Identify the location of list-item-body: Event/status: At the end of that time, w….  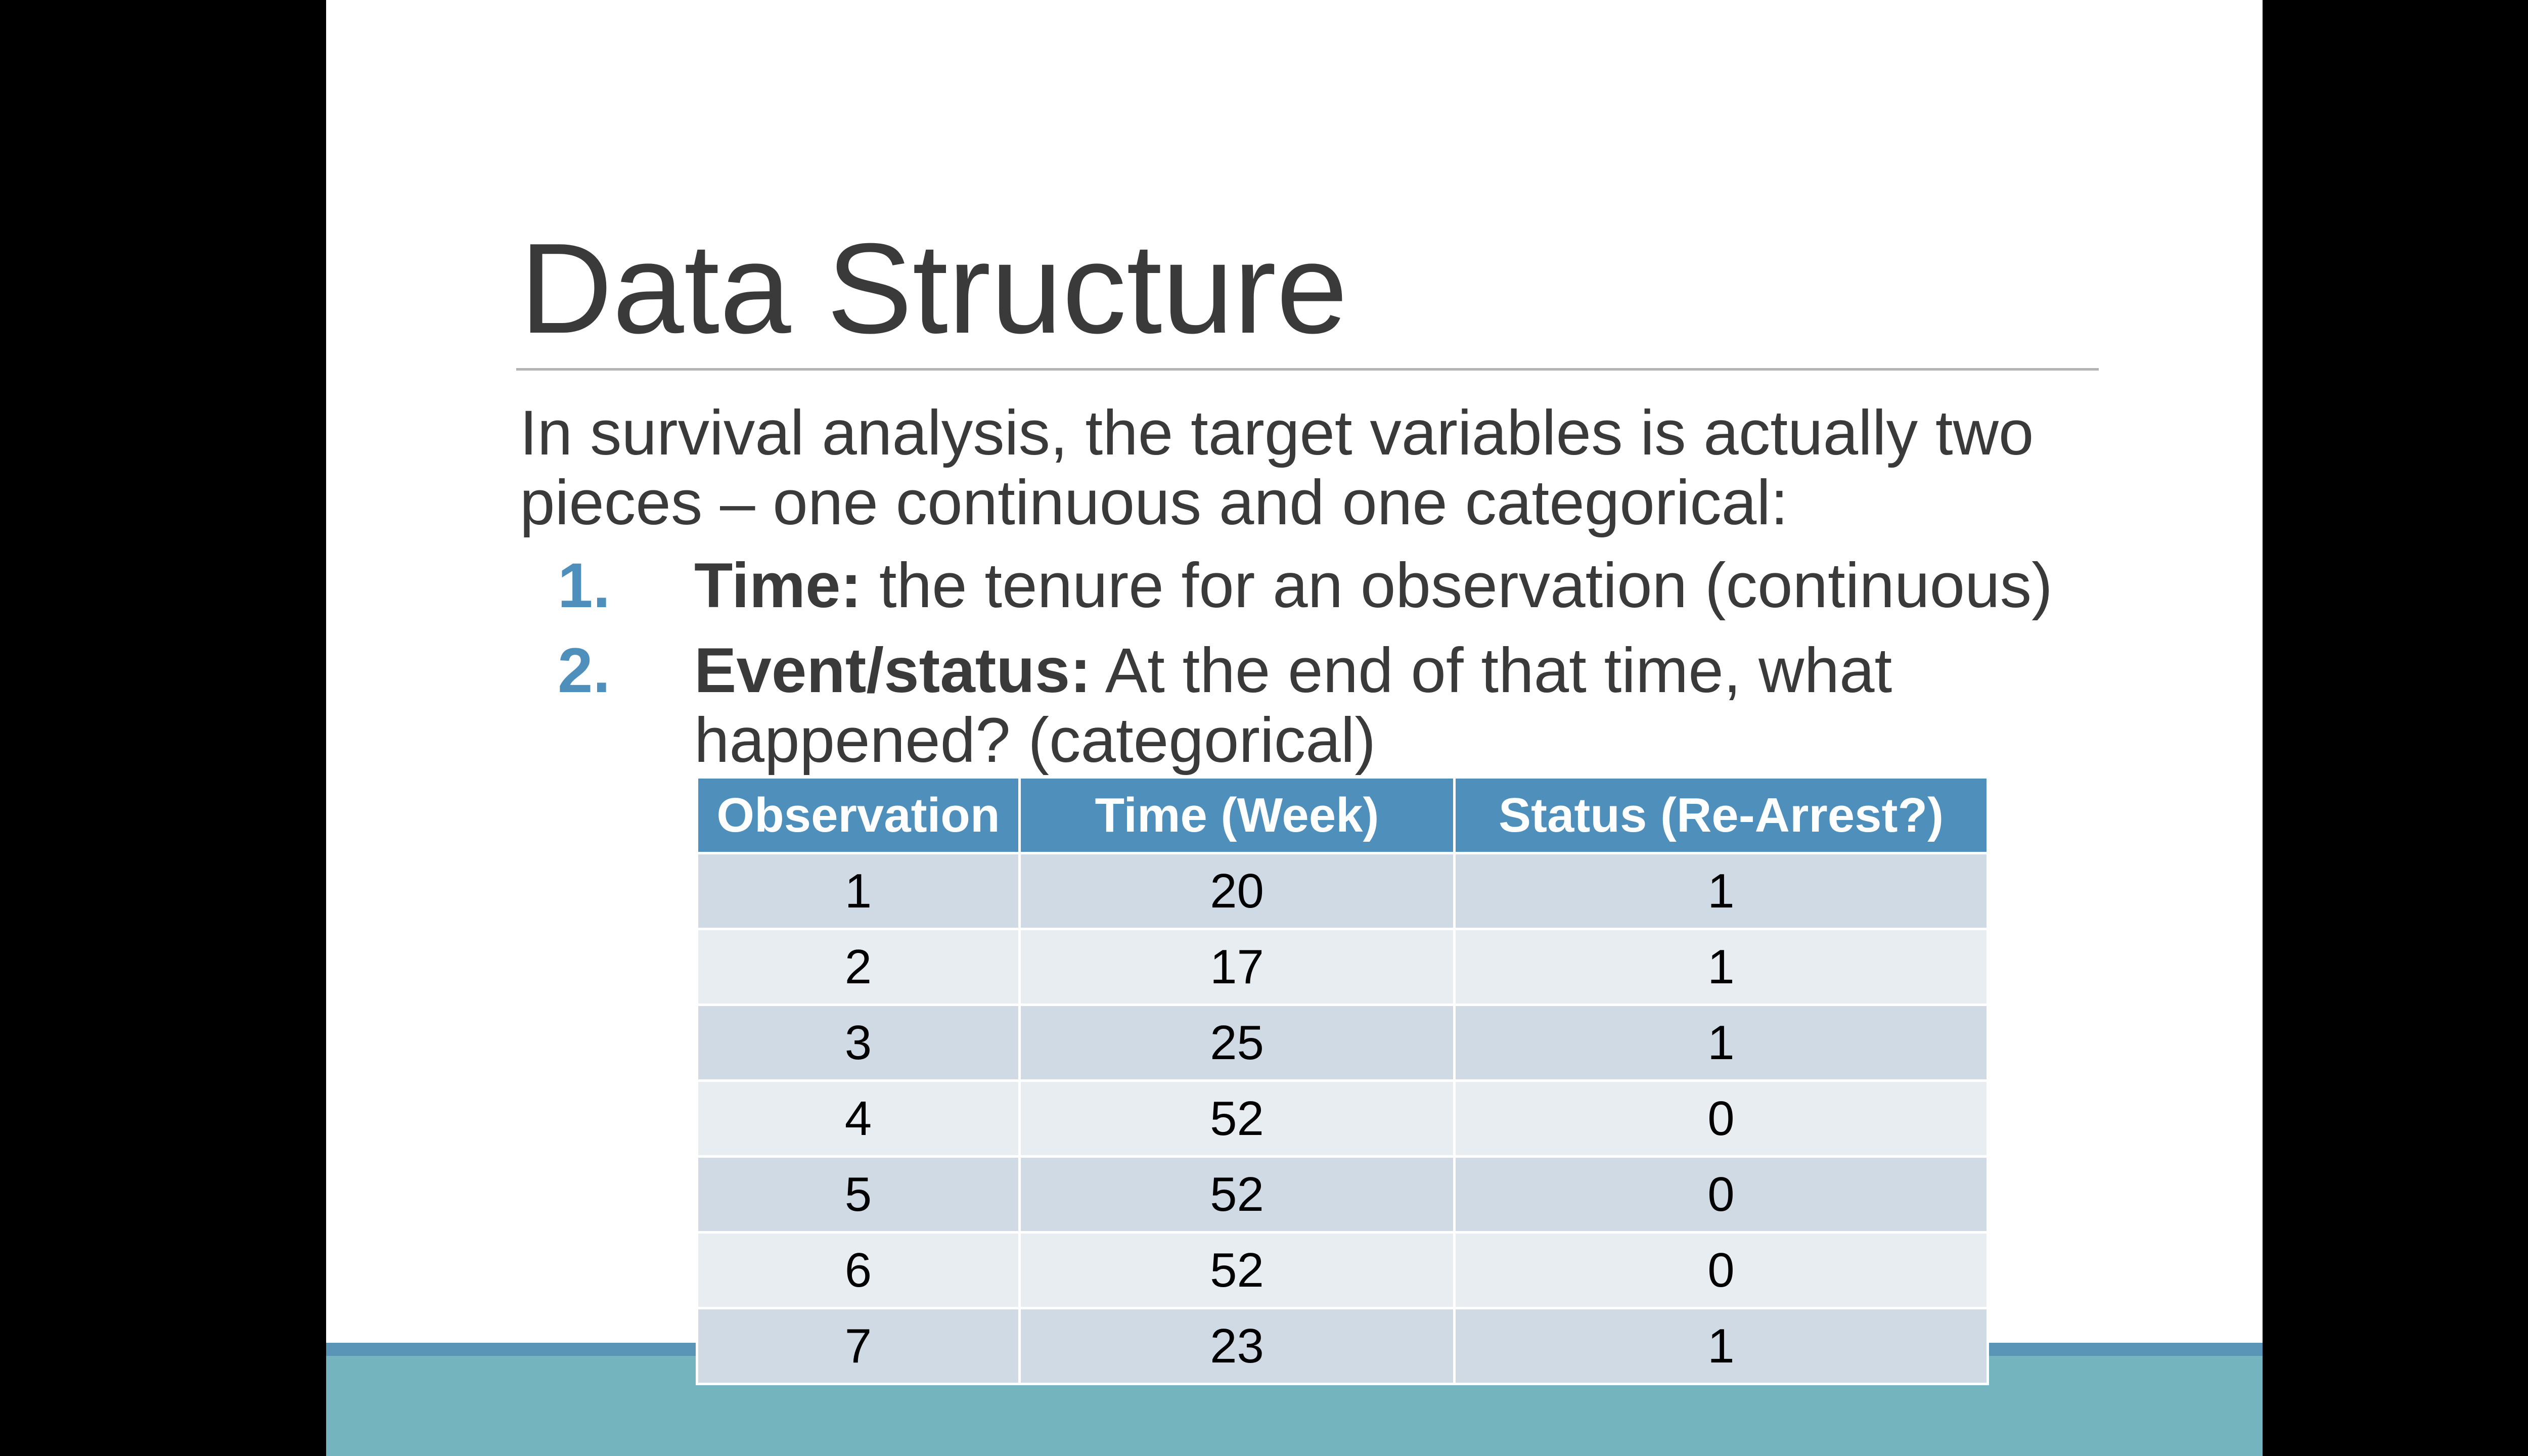
(1377, 706).